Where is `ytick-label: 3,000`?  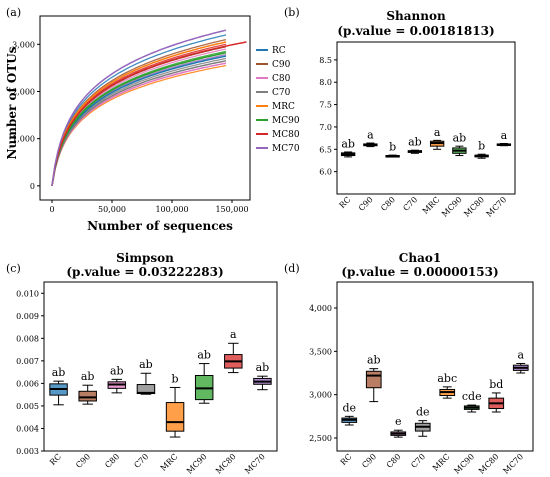
ytick-label: 3,000 is located at coordinates (320, 395).